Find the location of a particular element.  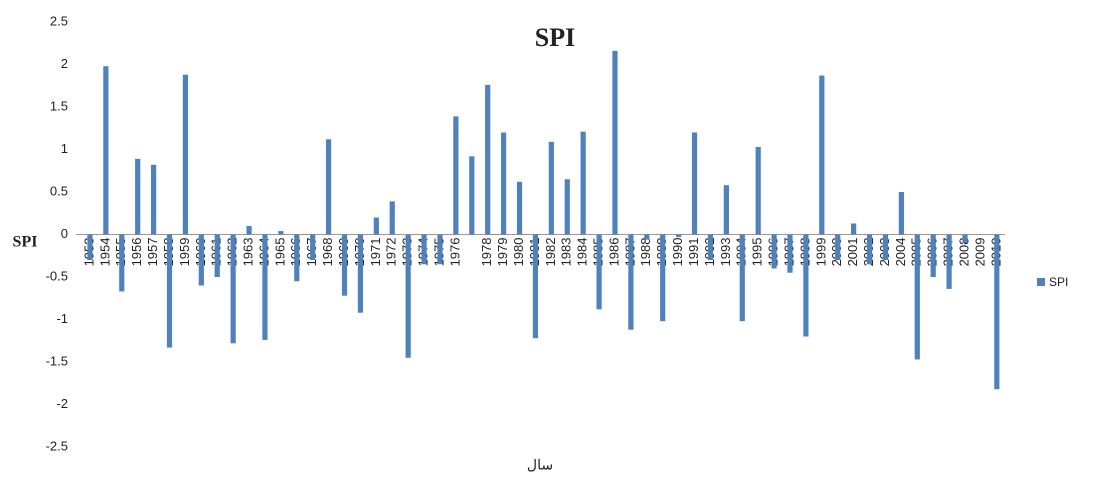

legend-label: SPI is located at coordinates (1058, 282).